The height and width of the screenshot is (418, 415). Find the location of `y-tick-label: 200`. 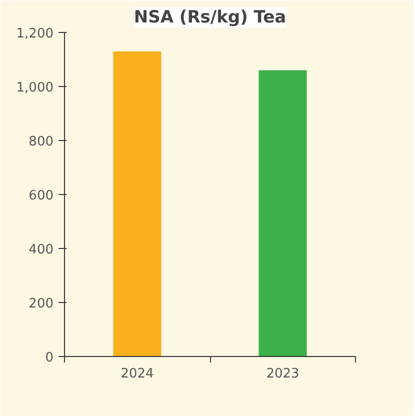

y-tick-label: 200 is located at coordinates (41, 304).